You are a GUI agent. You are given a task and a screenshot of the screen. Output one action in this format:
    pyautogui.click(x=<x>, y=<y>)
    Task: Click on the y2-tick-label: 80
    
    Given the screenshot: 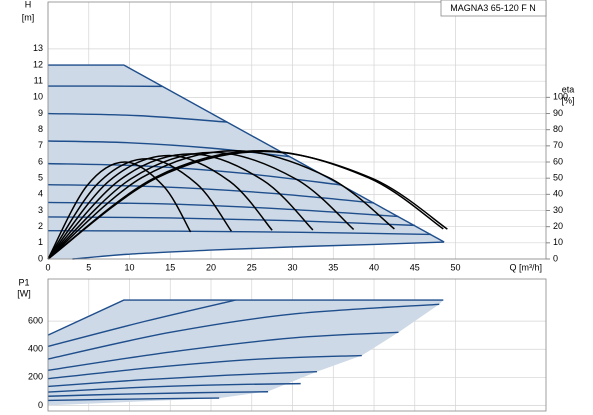 What is the action you would take?
    pyautogui.click(x=558, y=129)
    